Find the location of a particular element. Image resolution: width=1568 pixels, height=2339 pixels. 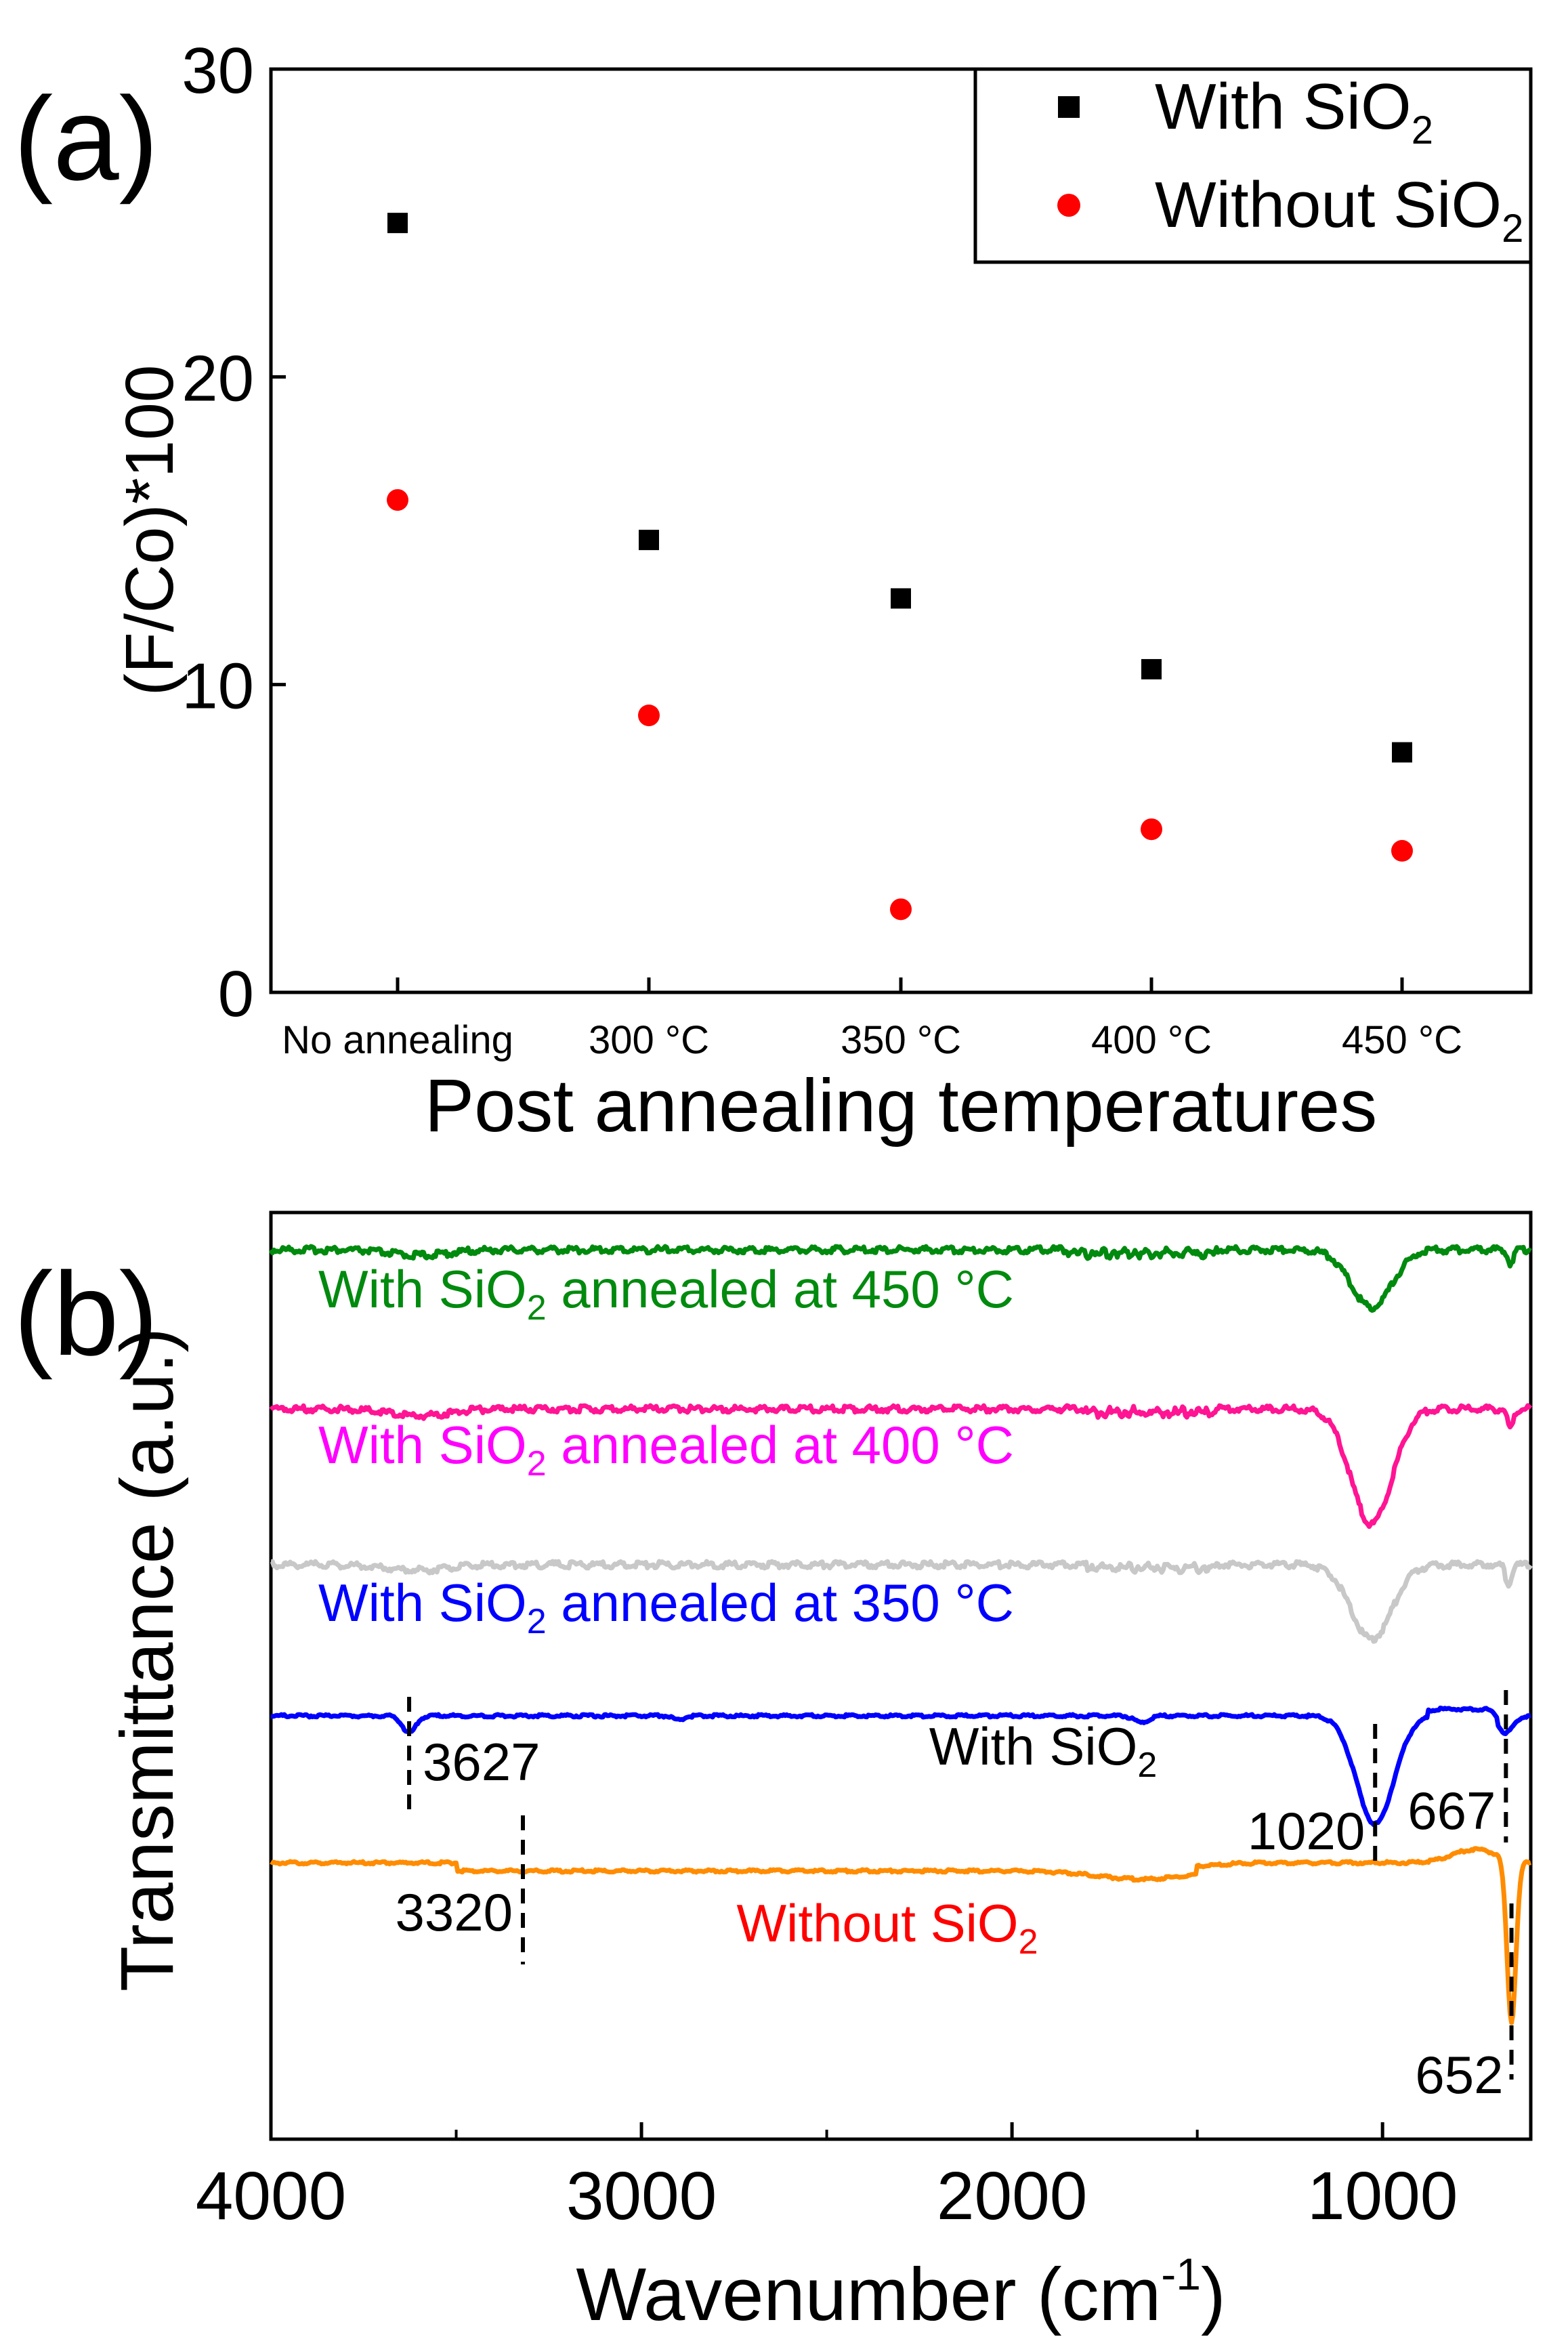

label-with-sio2-450c: With SiO2 annealed at 450 °C is located at coordinates (666, 1293).